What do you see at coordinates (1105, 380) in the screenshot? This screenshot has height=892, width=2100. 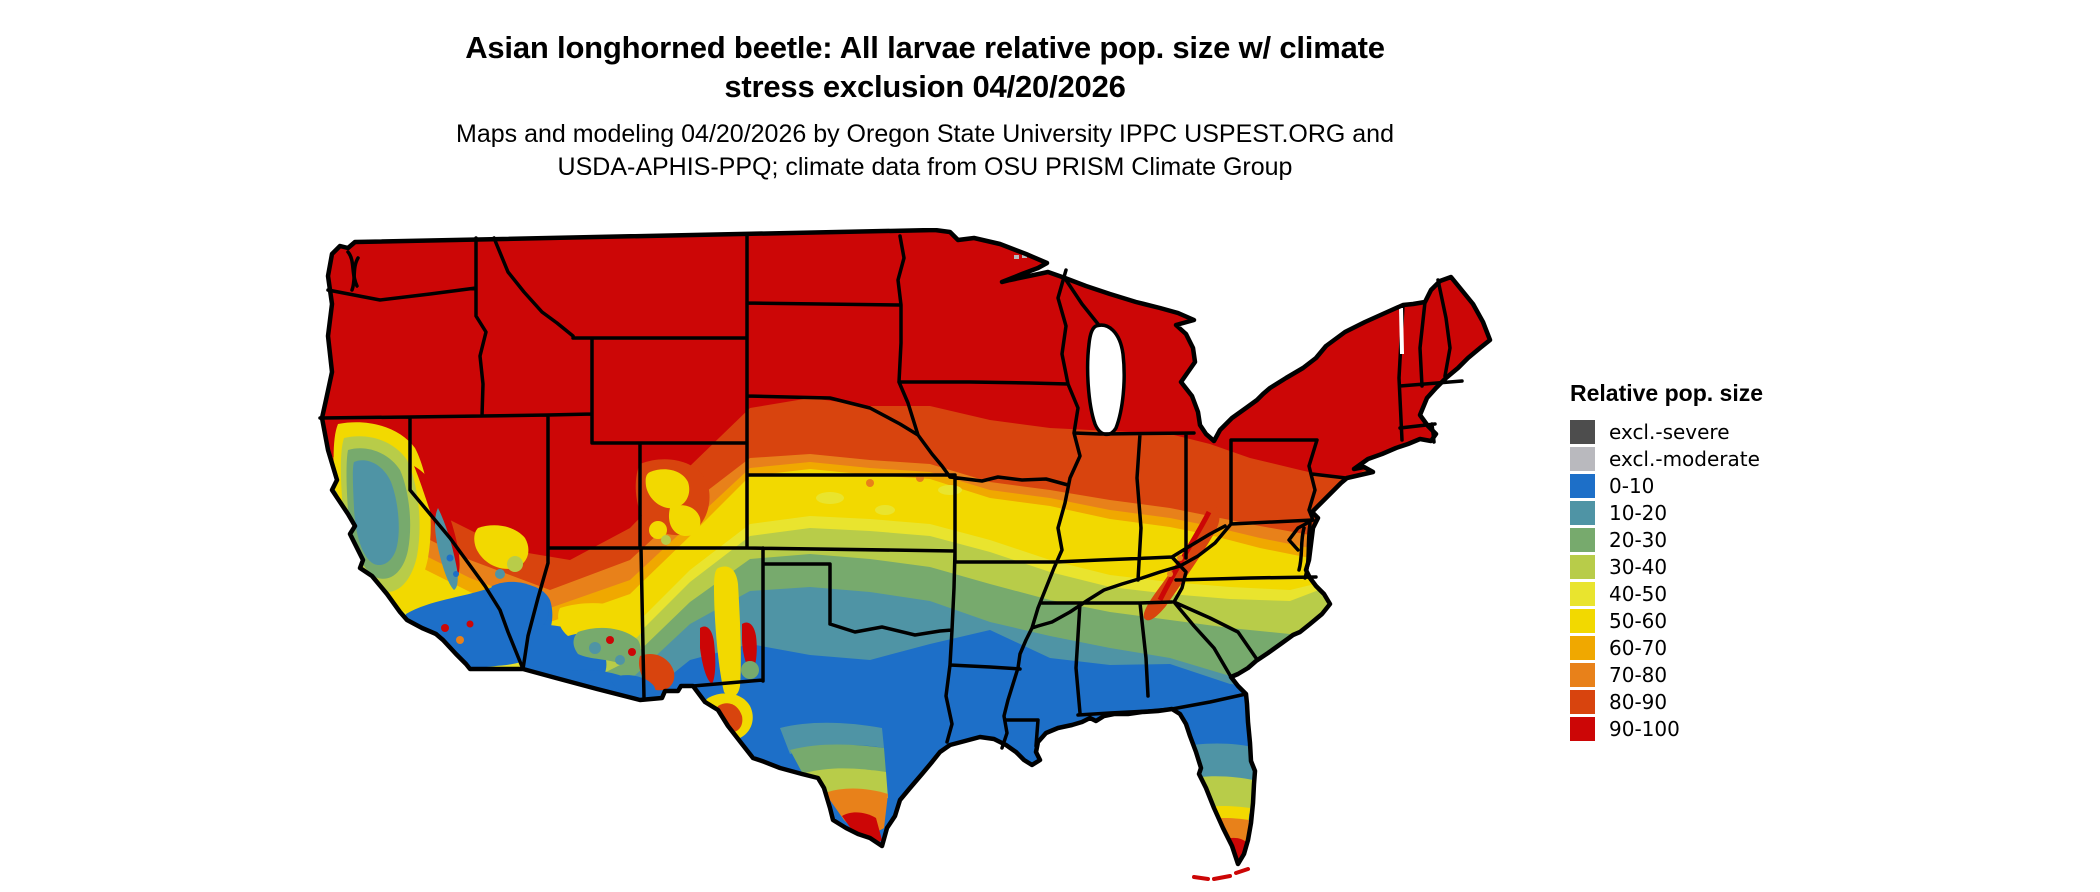 I see `lake-michigan` at bounding box center [1105, 380].